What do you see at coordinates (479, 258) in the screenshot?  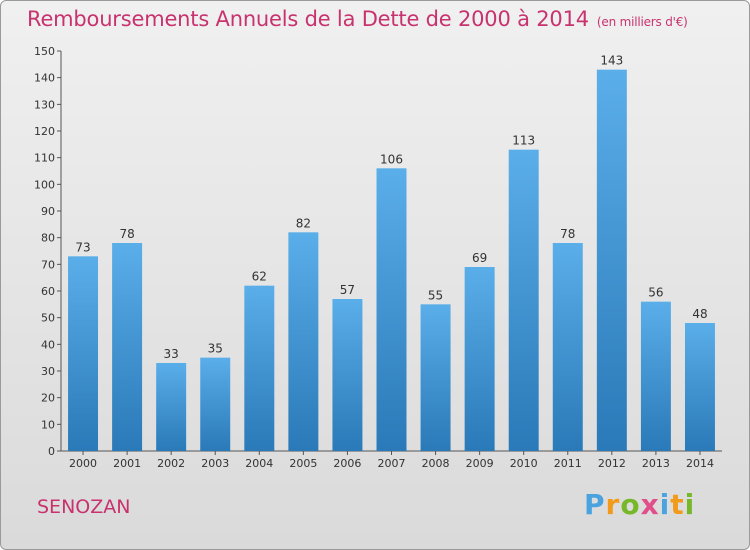 I see `bar-value-label: 69` at bounding box center [479, 258].